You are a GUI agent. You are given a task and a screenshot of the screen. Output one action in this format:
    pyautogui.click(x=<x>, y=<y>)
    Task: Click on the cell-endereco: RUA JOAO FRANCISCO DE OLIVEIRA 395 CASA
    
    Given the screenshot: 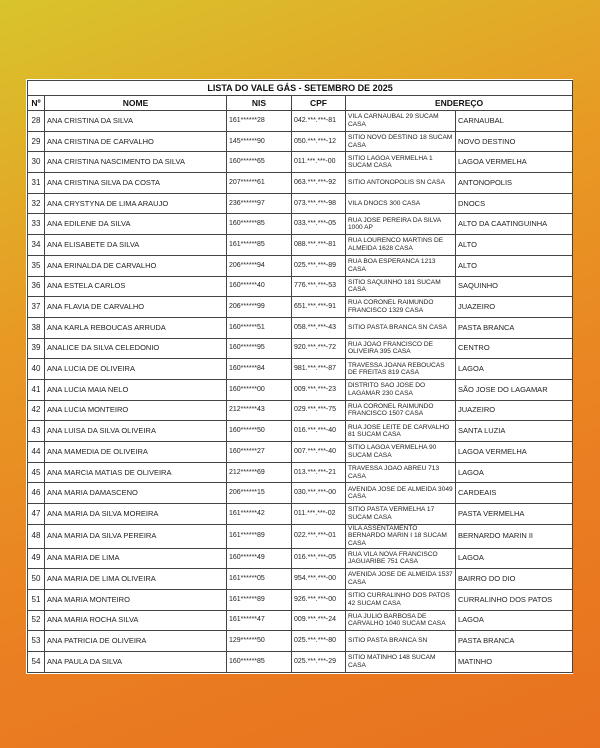 What is the action you would take?
    pyautogui.click(x=400, y=348)
    